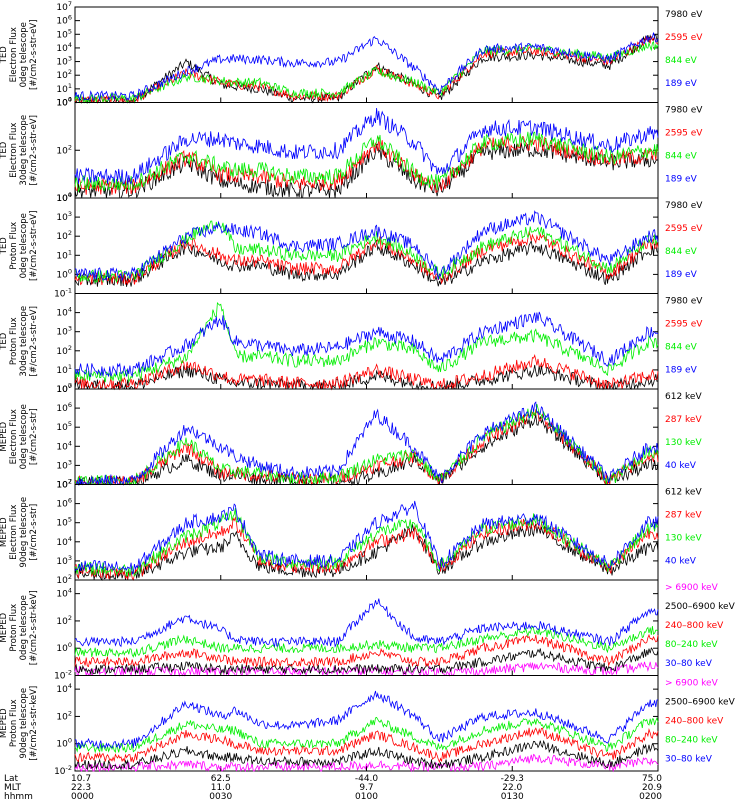 The height and width of the screenshot is (800, 750). What do you see at coordinates (512, 779) in the screenshot?
I see `x-tick-lat: -29.3` at bounding box center [512, 779].